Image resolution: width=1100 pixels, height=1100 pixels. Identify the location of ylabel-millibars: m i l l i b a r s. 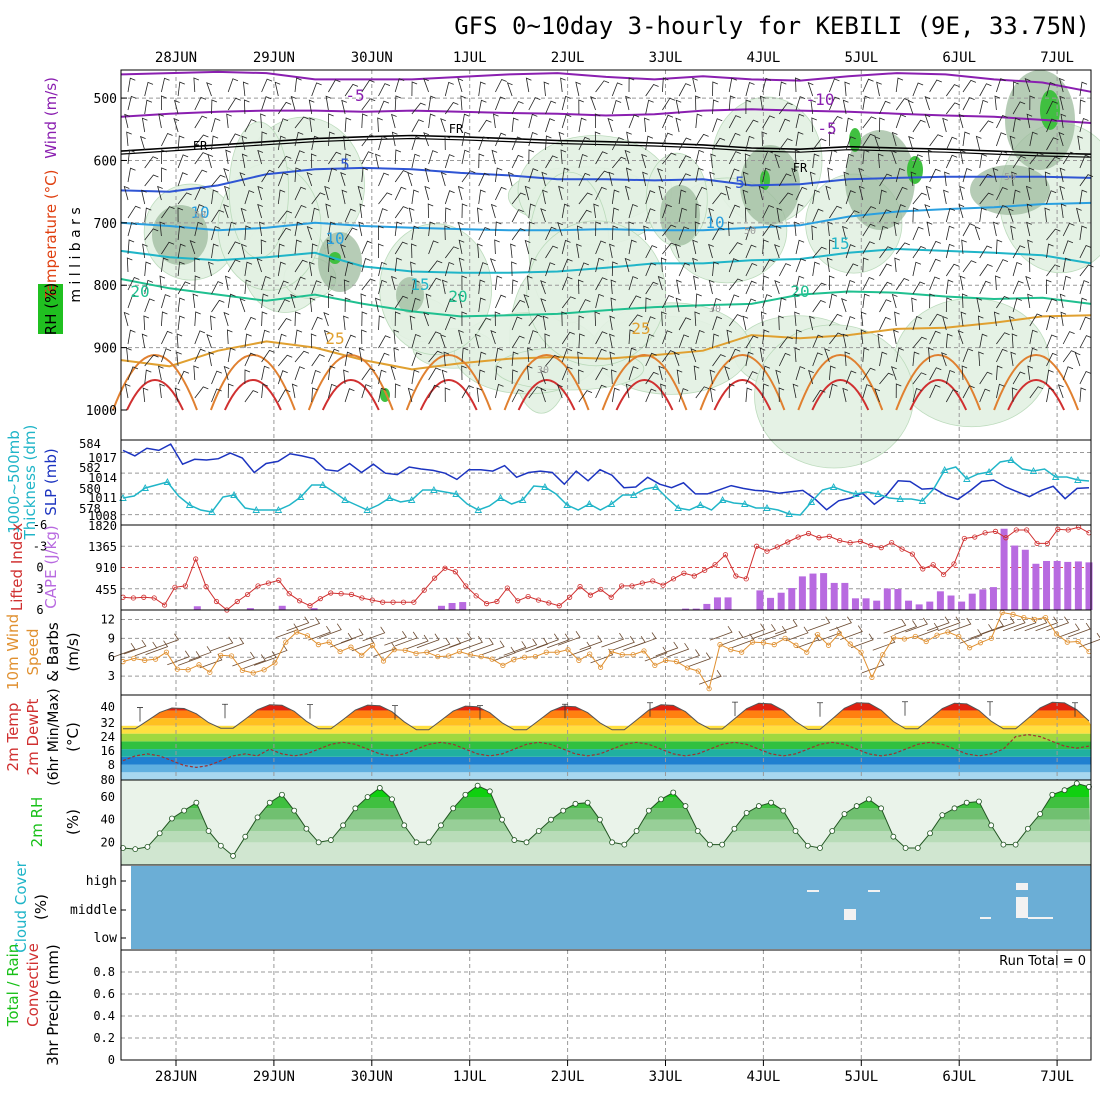
(76, 254).